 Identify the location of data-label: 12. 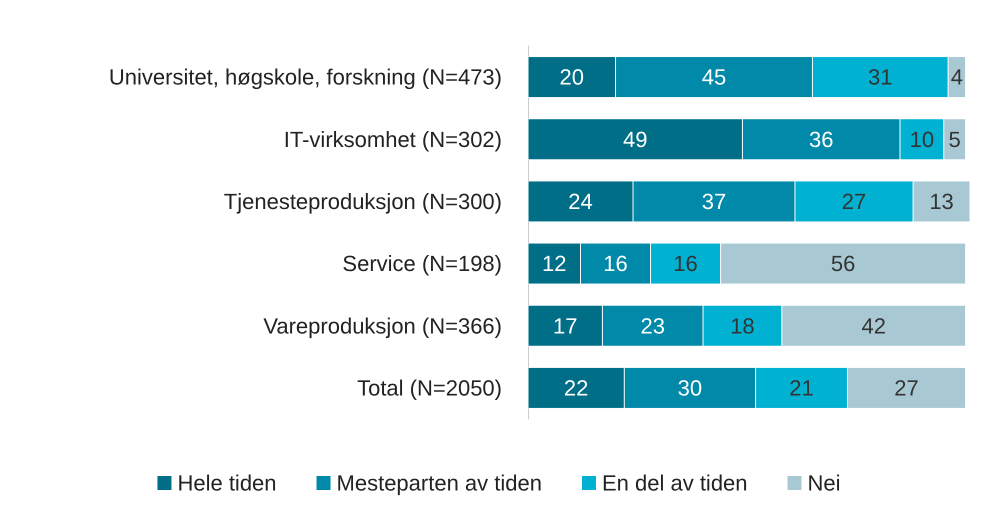
(554, 263).